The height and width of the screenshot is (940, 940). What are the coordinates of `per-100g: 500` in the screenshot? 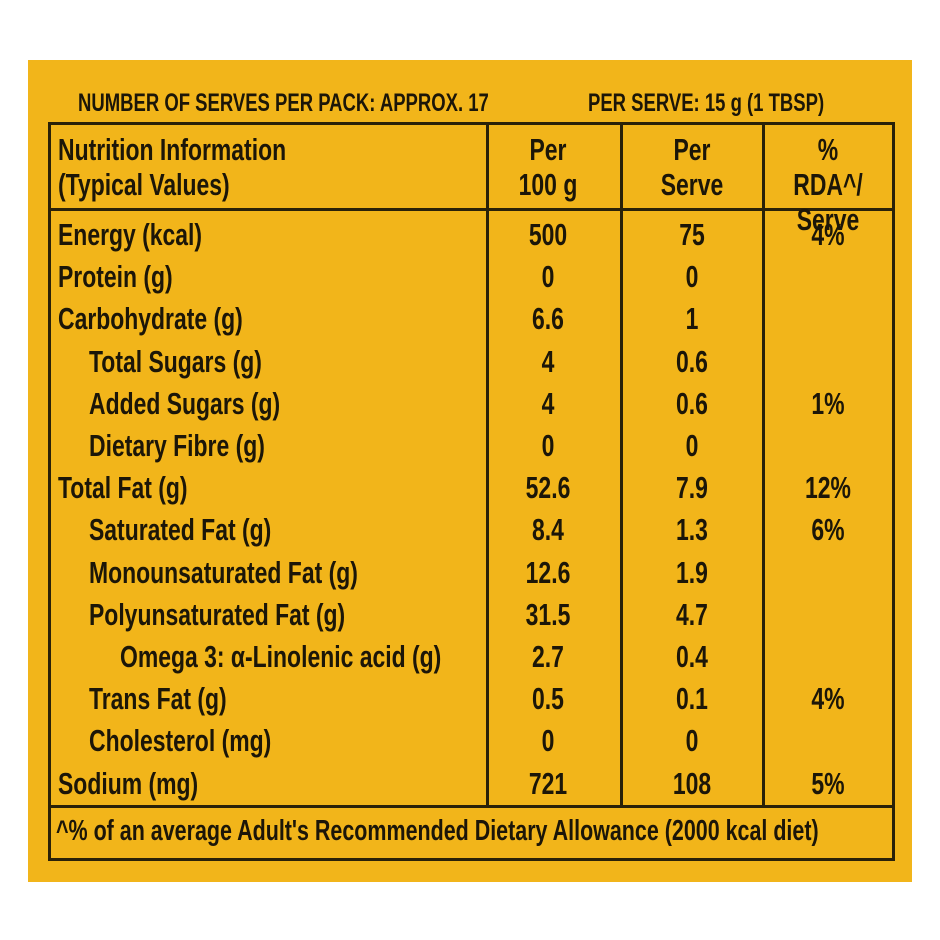 It's located at (548, 234).